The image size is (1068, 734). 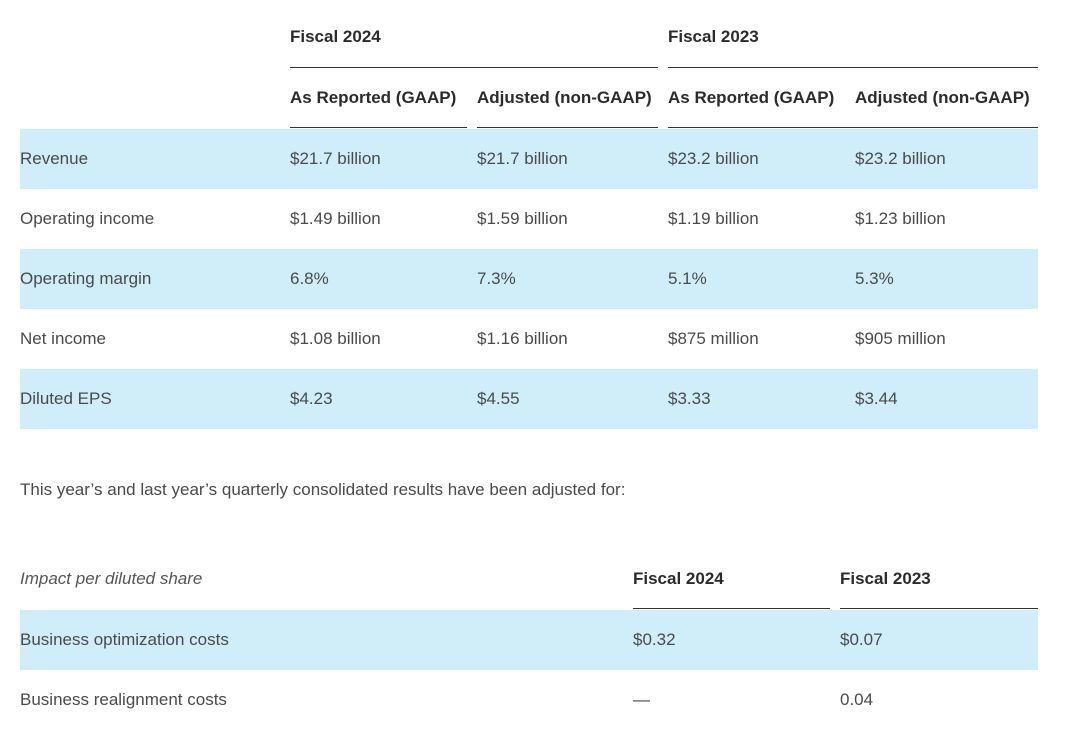 What do you see at coordinates (876, 398) in the screenshot?
I see `cell: $3.44` at bounding box center [876, 398].